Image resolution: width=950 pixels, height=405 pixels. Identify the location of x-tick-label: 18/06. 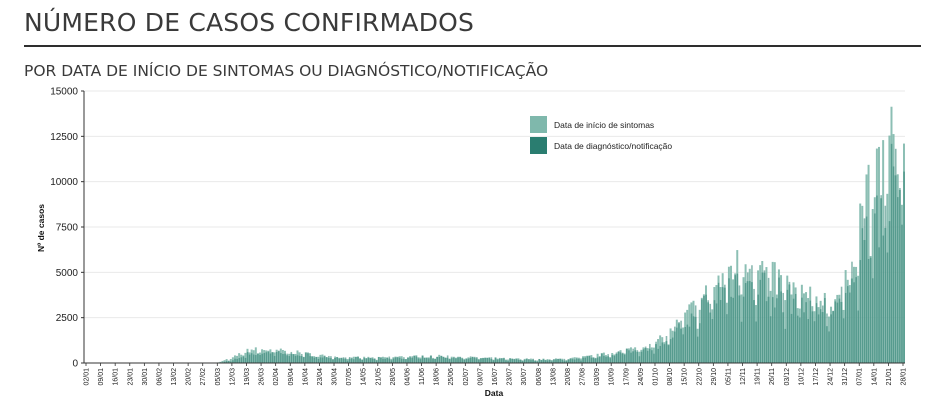
(437, 377).